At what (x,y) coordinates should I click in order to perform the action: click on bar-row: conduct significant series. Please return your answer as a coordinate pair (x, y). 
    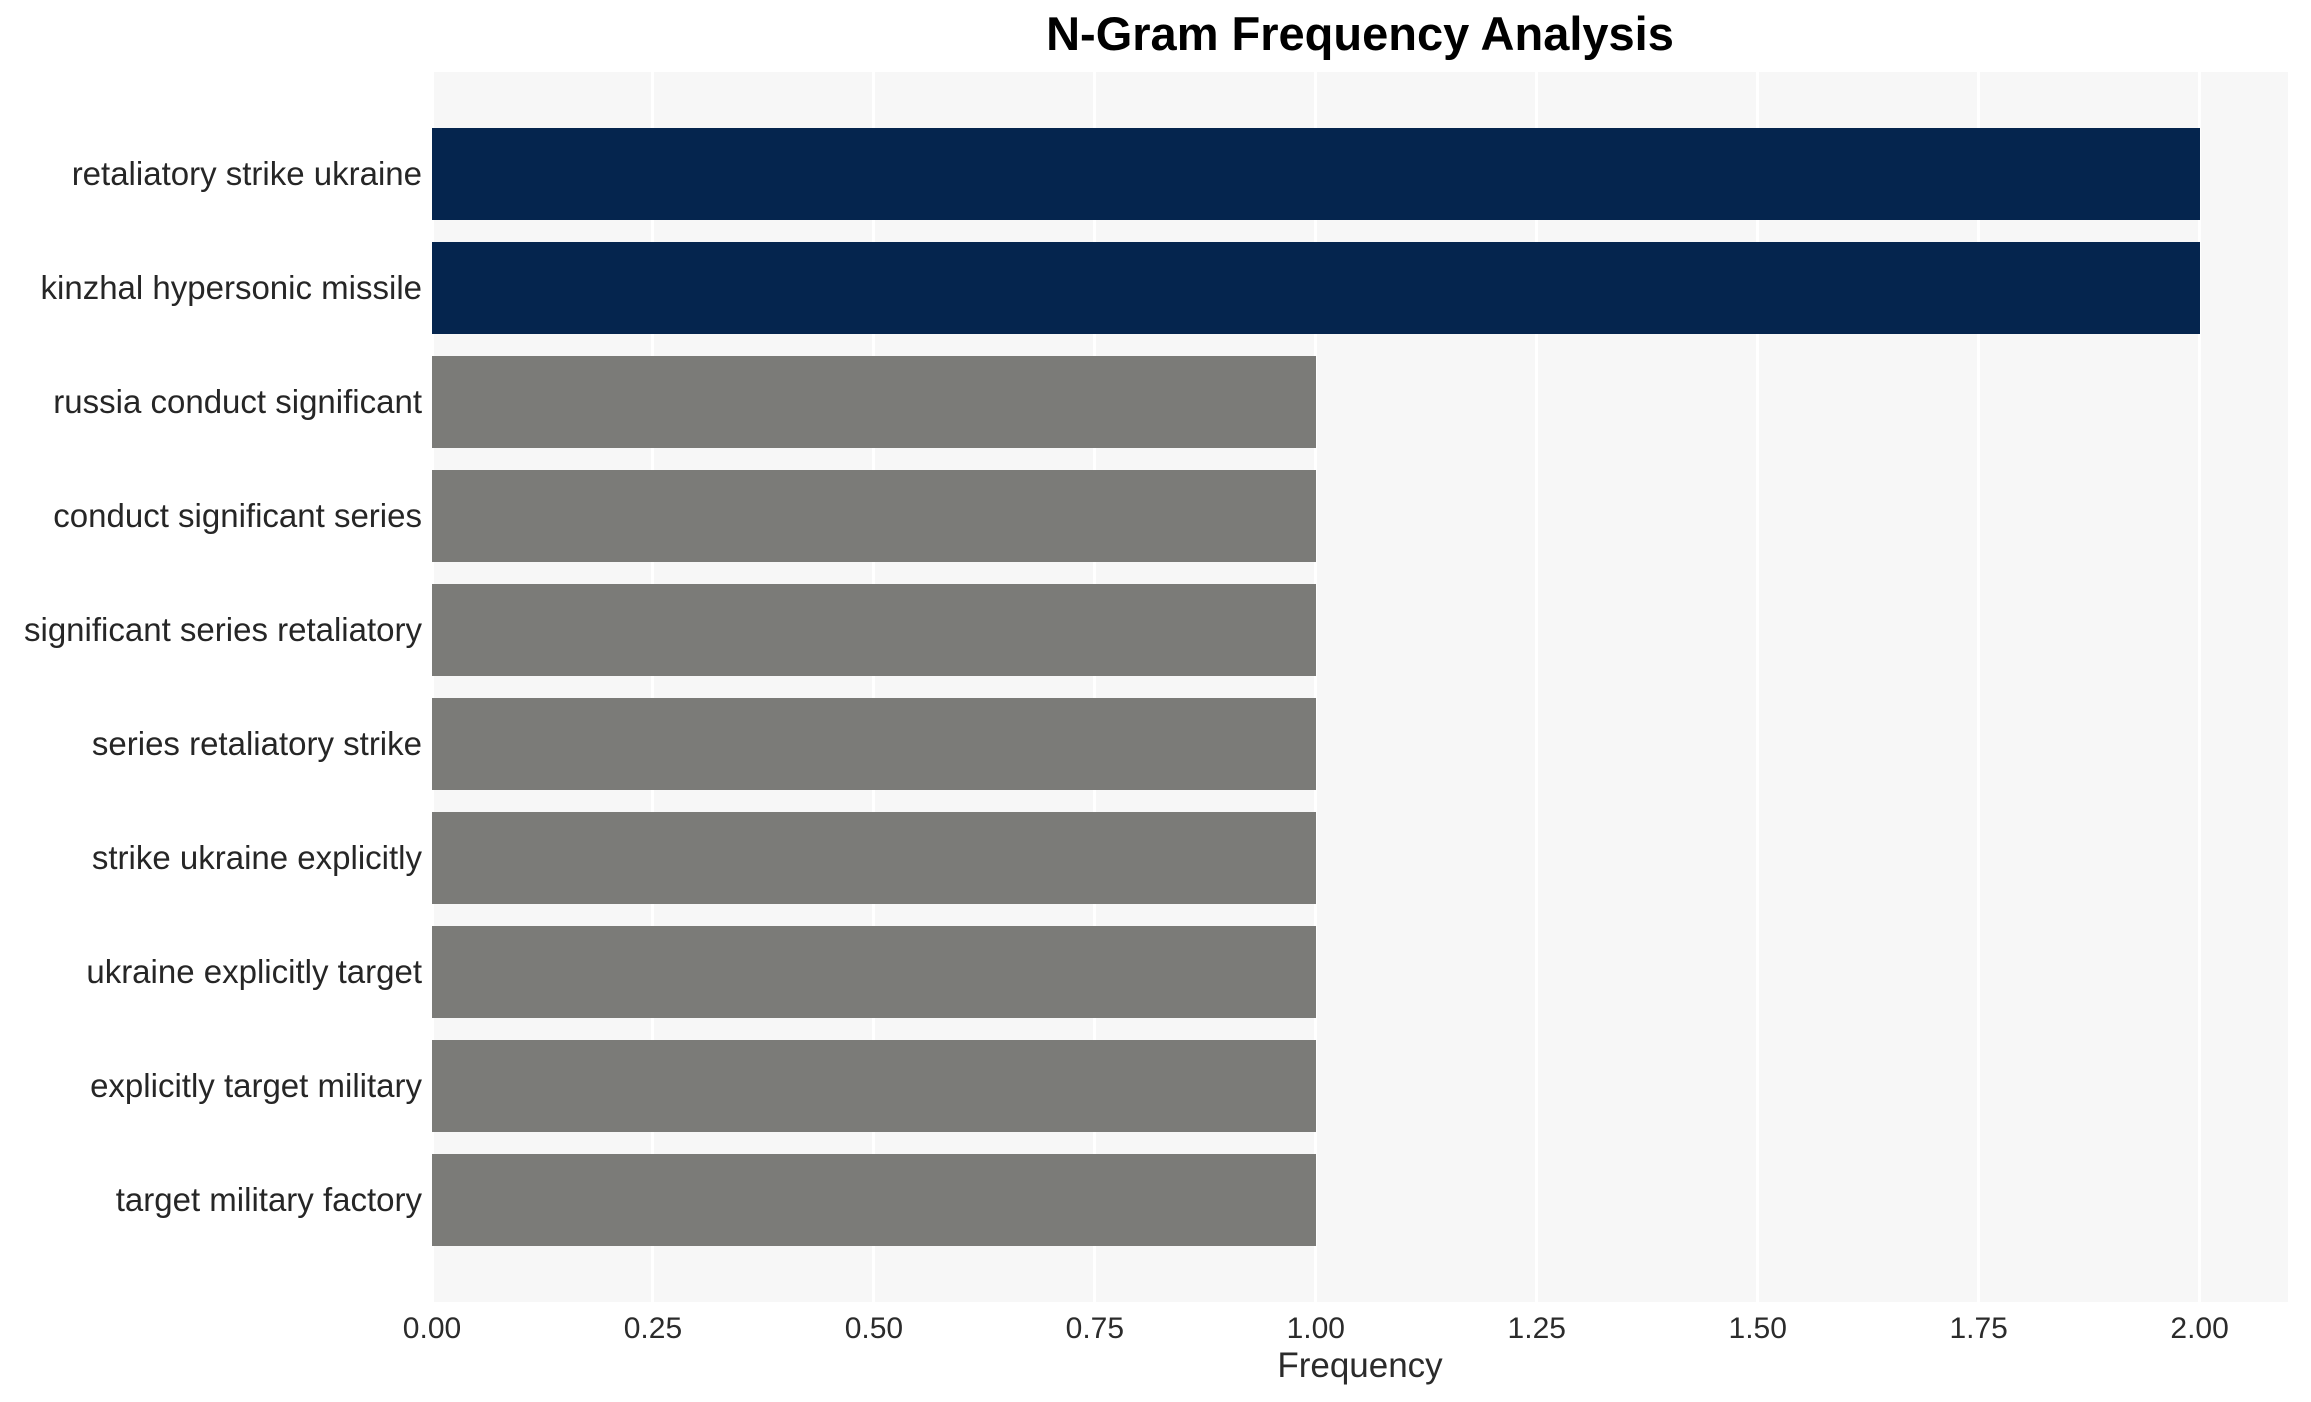
    Looking at the image, I should click on (1144, 516).